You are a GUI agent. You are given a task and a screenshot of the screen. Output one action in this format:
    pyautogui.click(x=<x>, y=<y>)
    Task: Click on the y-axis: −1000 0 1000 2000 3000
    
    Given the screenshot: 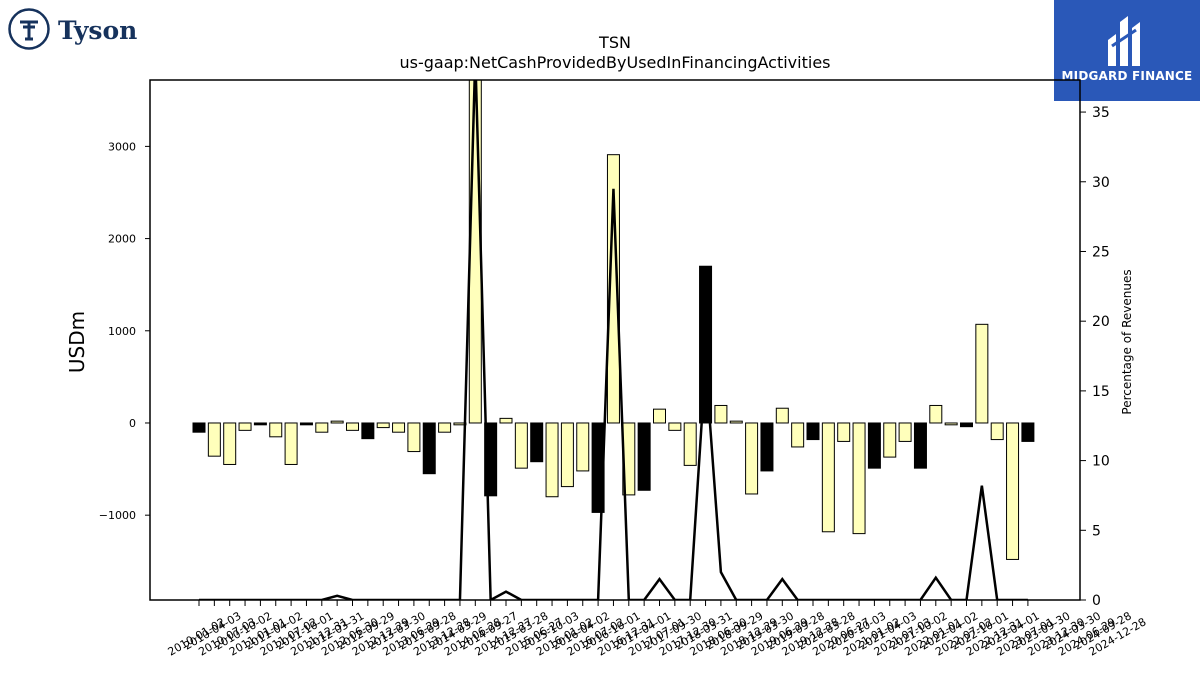 What is the action you would take?
    pyautogui.click(x=124, y=331)
    